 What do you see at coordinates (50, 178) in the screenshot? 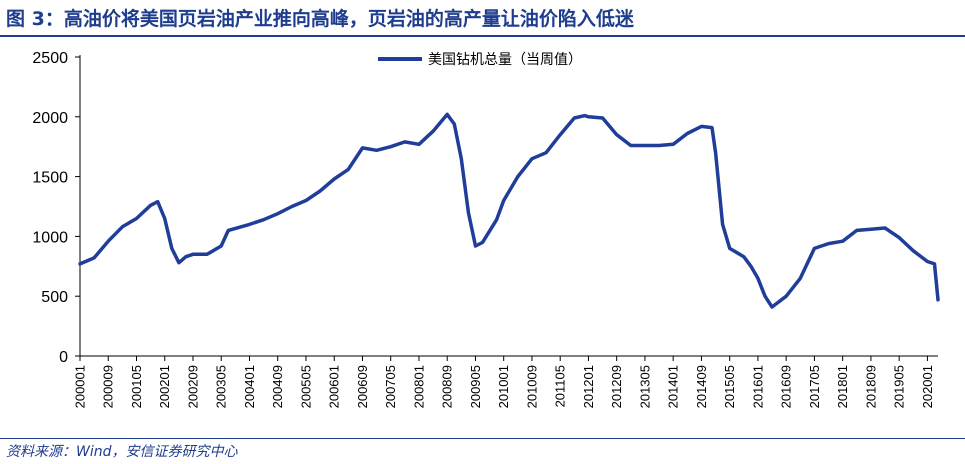
I see `y-tick-label: 1500` at bounding box center [50, 178].